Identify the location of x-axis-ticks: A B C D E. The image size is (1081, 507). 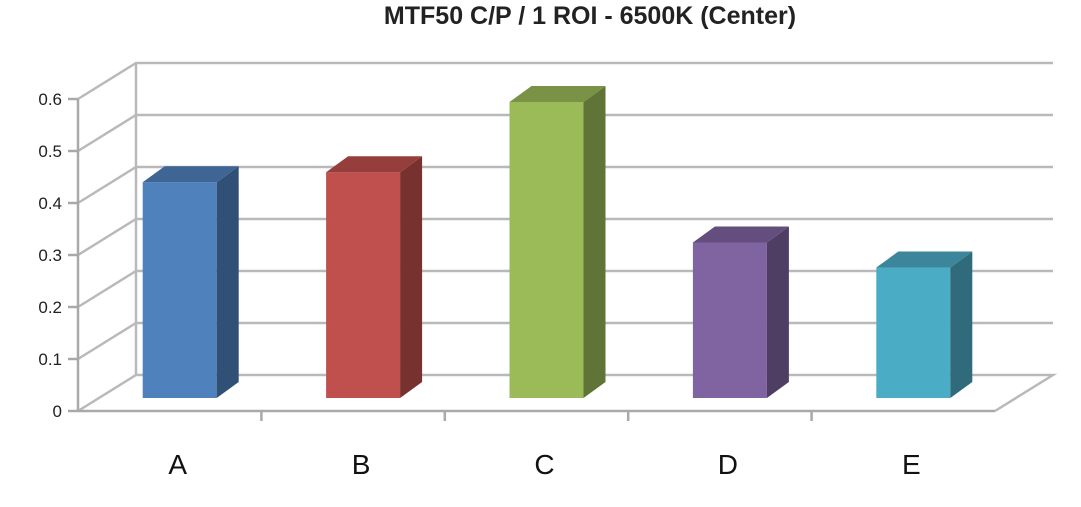
(544, 445).